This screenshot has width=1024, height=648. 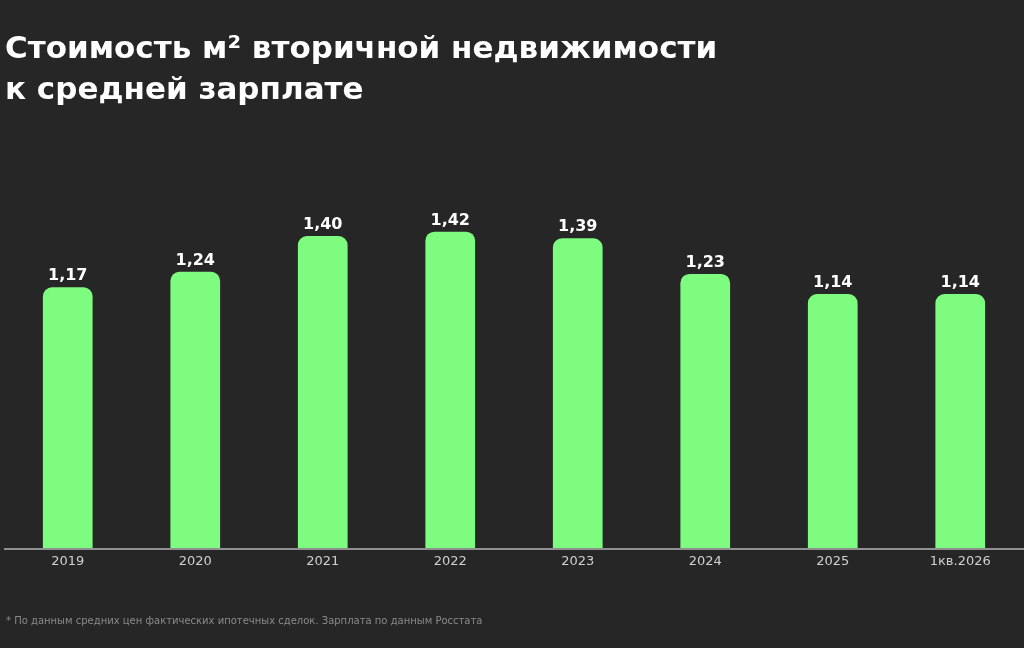 What do you see at coordinates (68, 275) in the screenshot?
I see `data-label: 1,17` at bounding box center [68, 275].